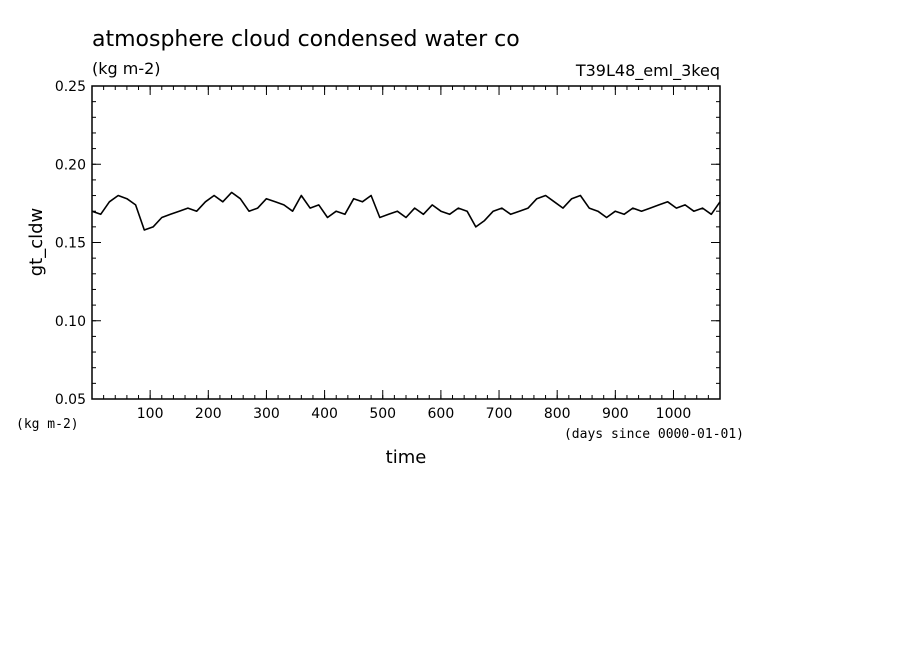 This screenshot has width=904, height=654. Describe the element at coordinates (70, 322) in the screenshot. I see `y-tick-label: 0.10` at that location.